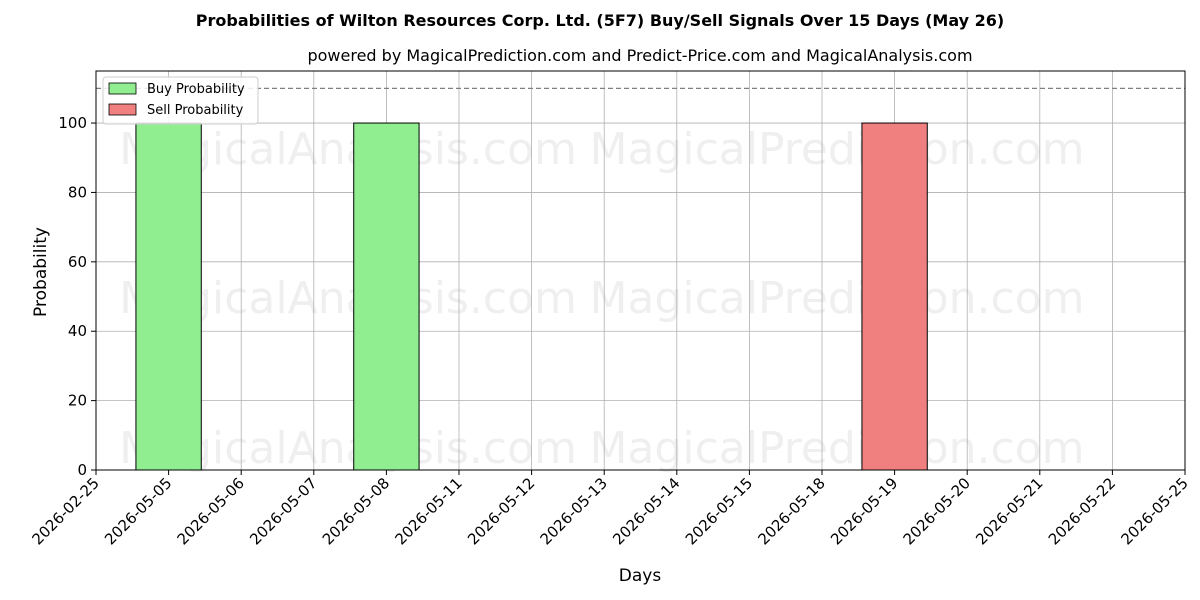 This screenshot has width=1200, height=600. I want to click on sell-bar, so click(894, 296).